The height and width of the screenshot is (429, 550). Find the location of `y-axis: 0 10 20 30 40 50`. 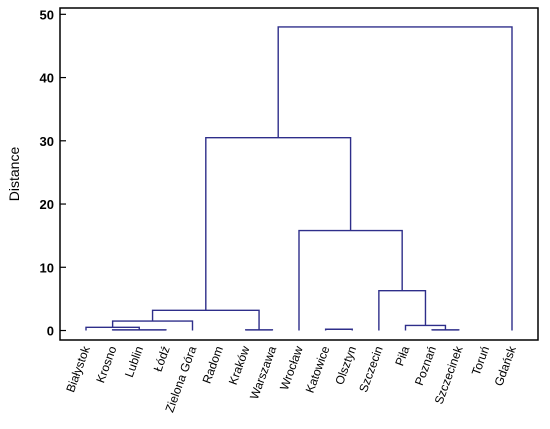

y-axis: 0 10 20 30 40 50 is located at coordinates (53, 173).